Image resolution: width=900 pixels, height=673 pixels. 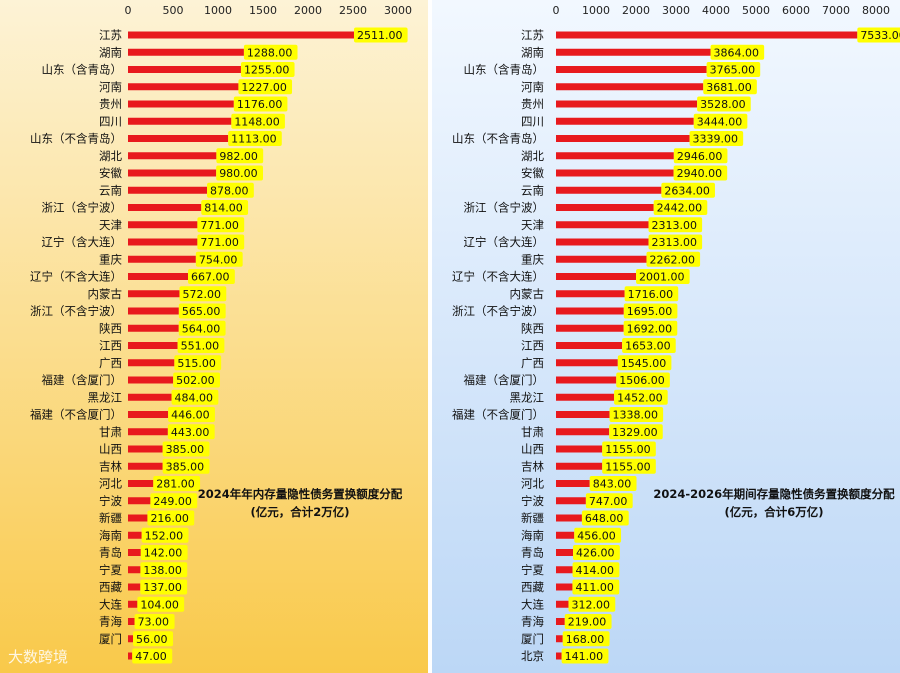 I want to click on right-category-label: 浙江（含宁波）, so click(x=504, y=208).